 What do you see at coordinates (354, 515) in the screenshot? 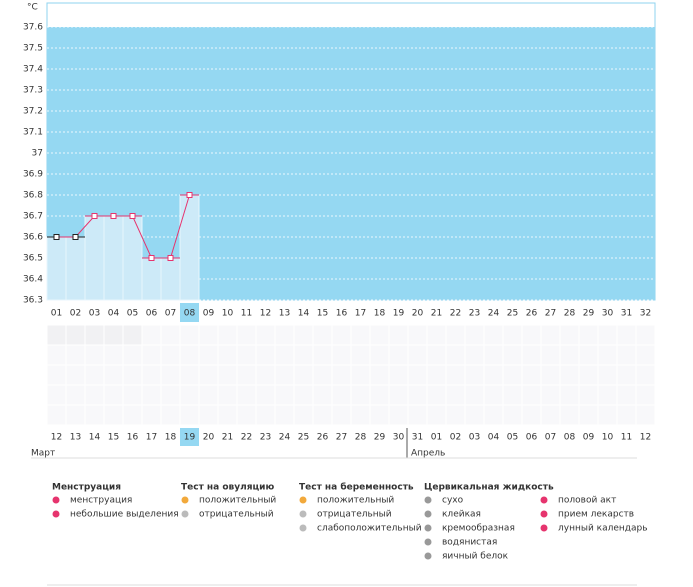
I see `legend-item: отрицательный` at bounding box center [354, 515].